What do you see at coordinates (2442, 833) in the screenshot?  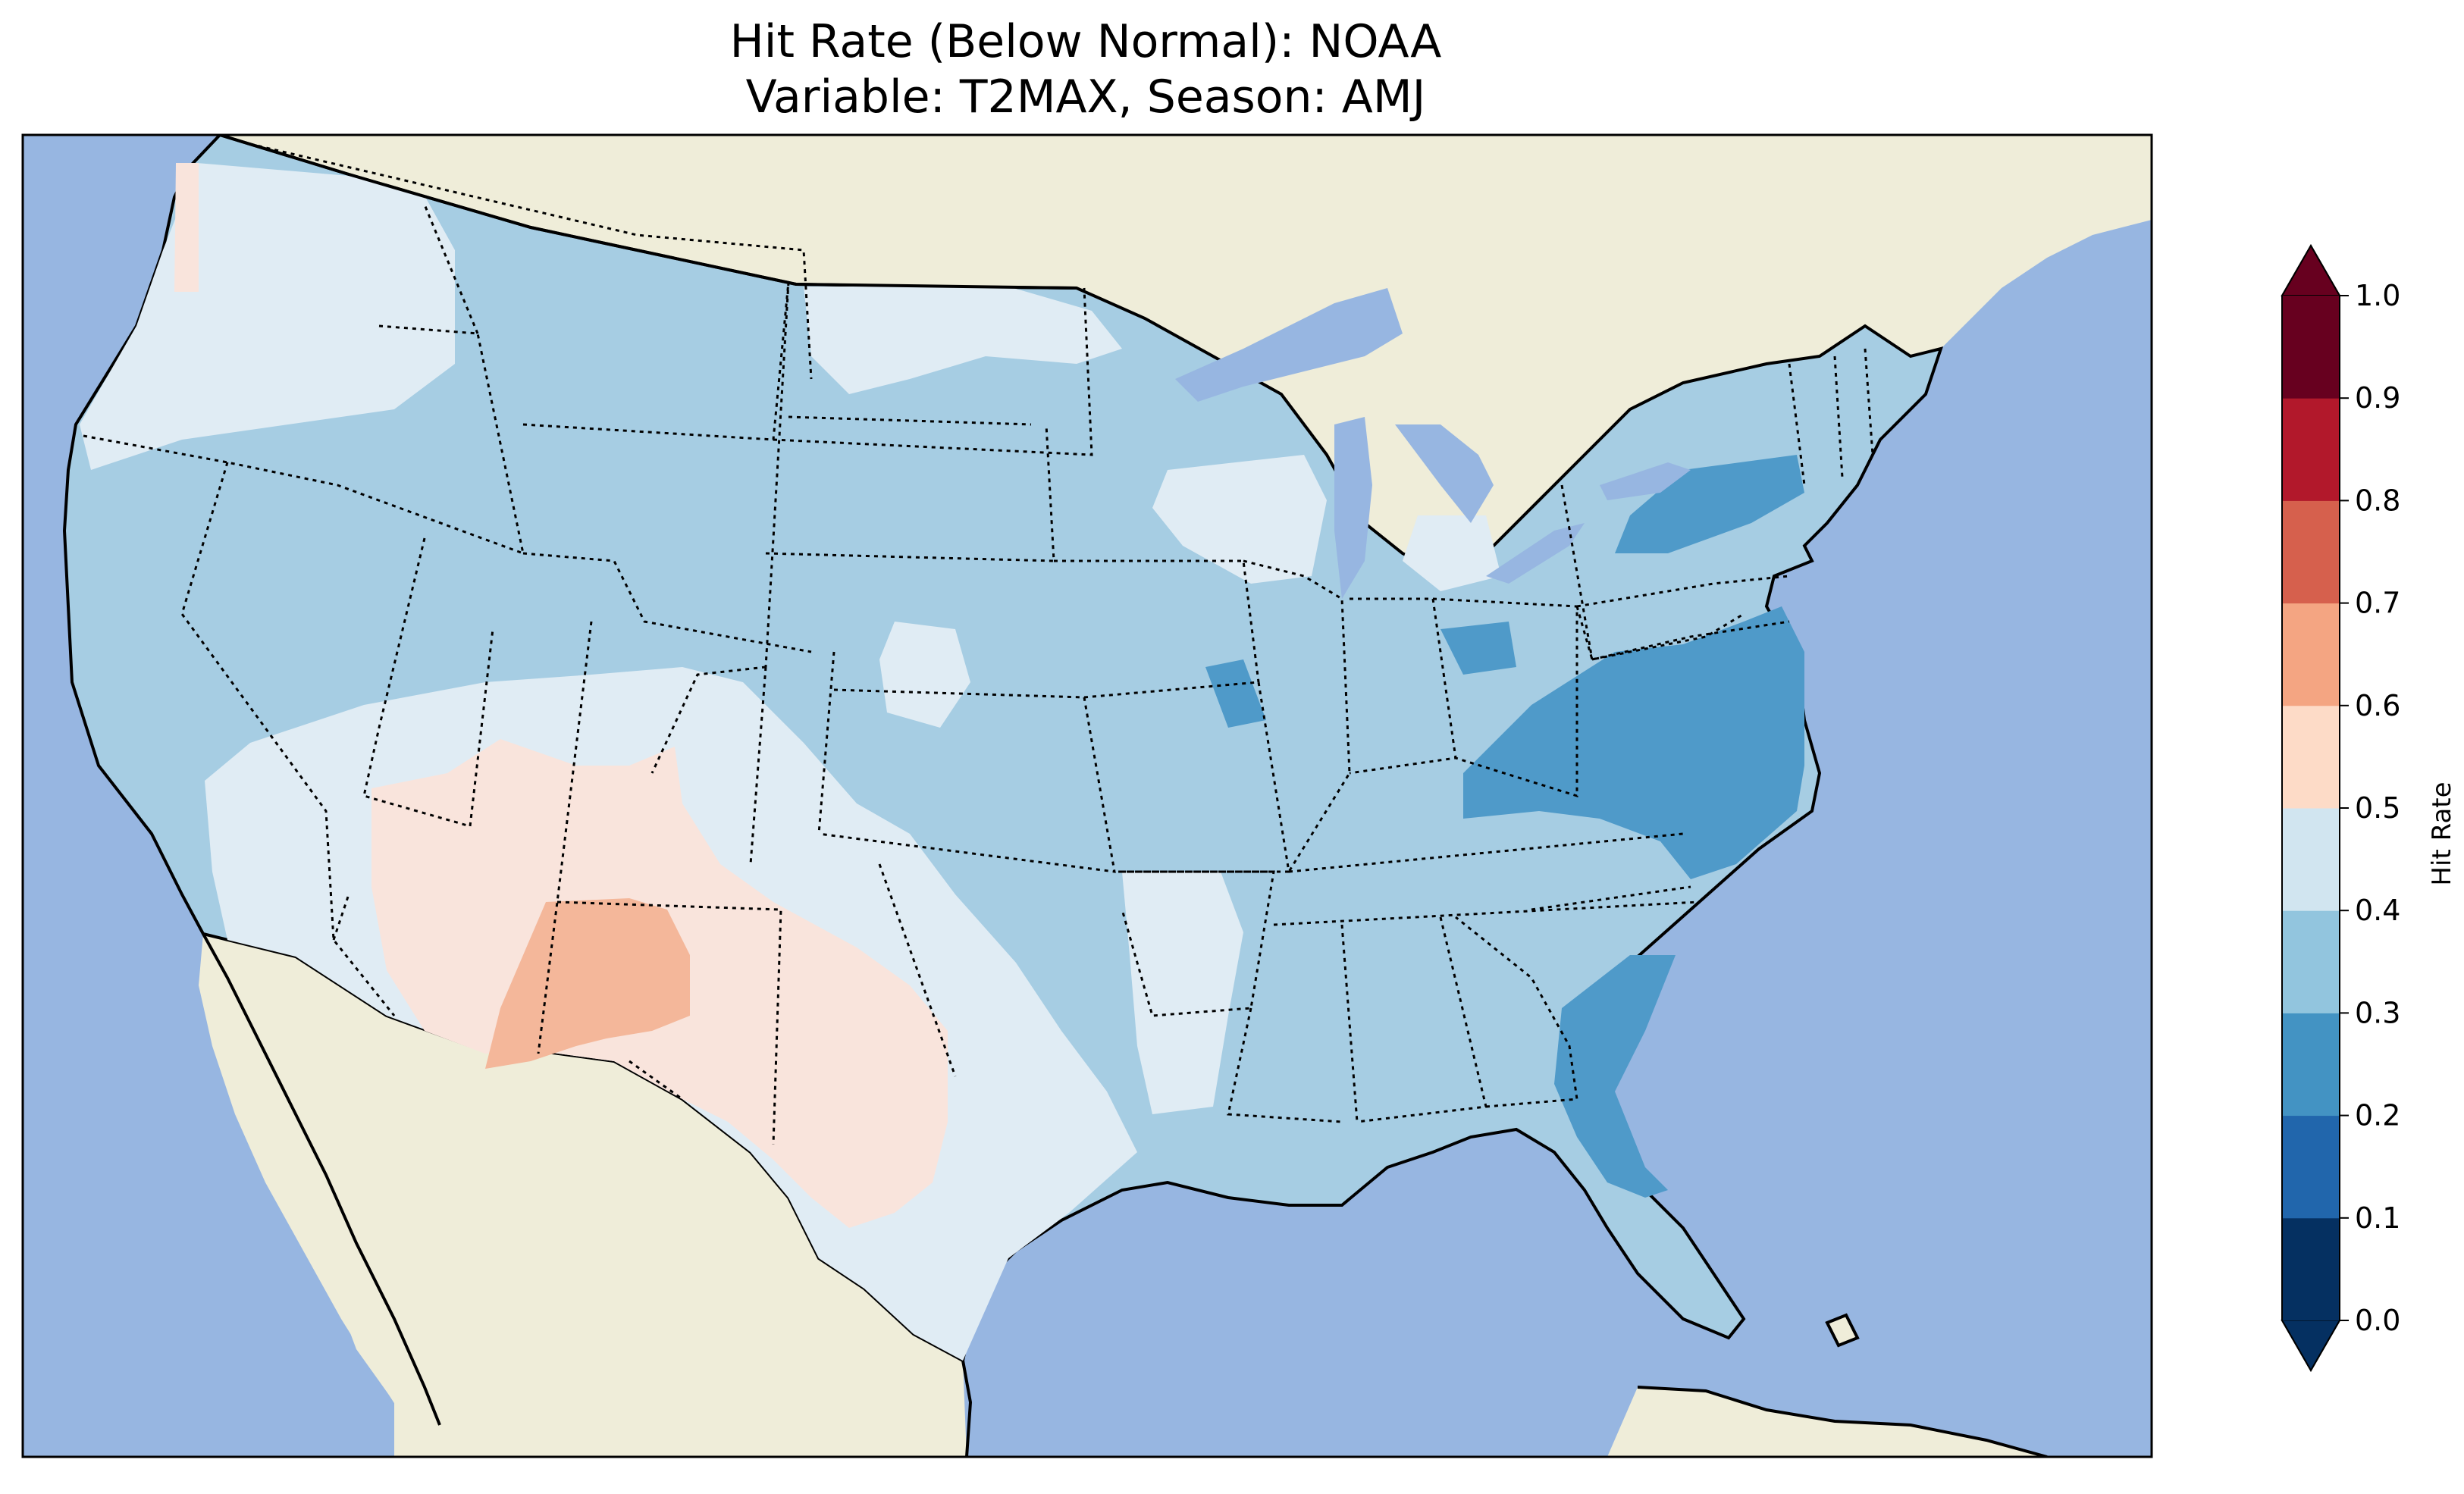 I see `colorbar-label: Hit Rate` at bounding box center [2442, 833].